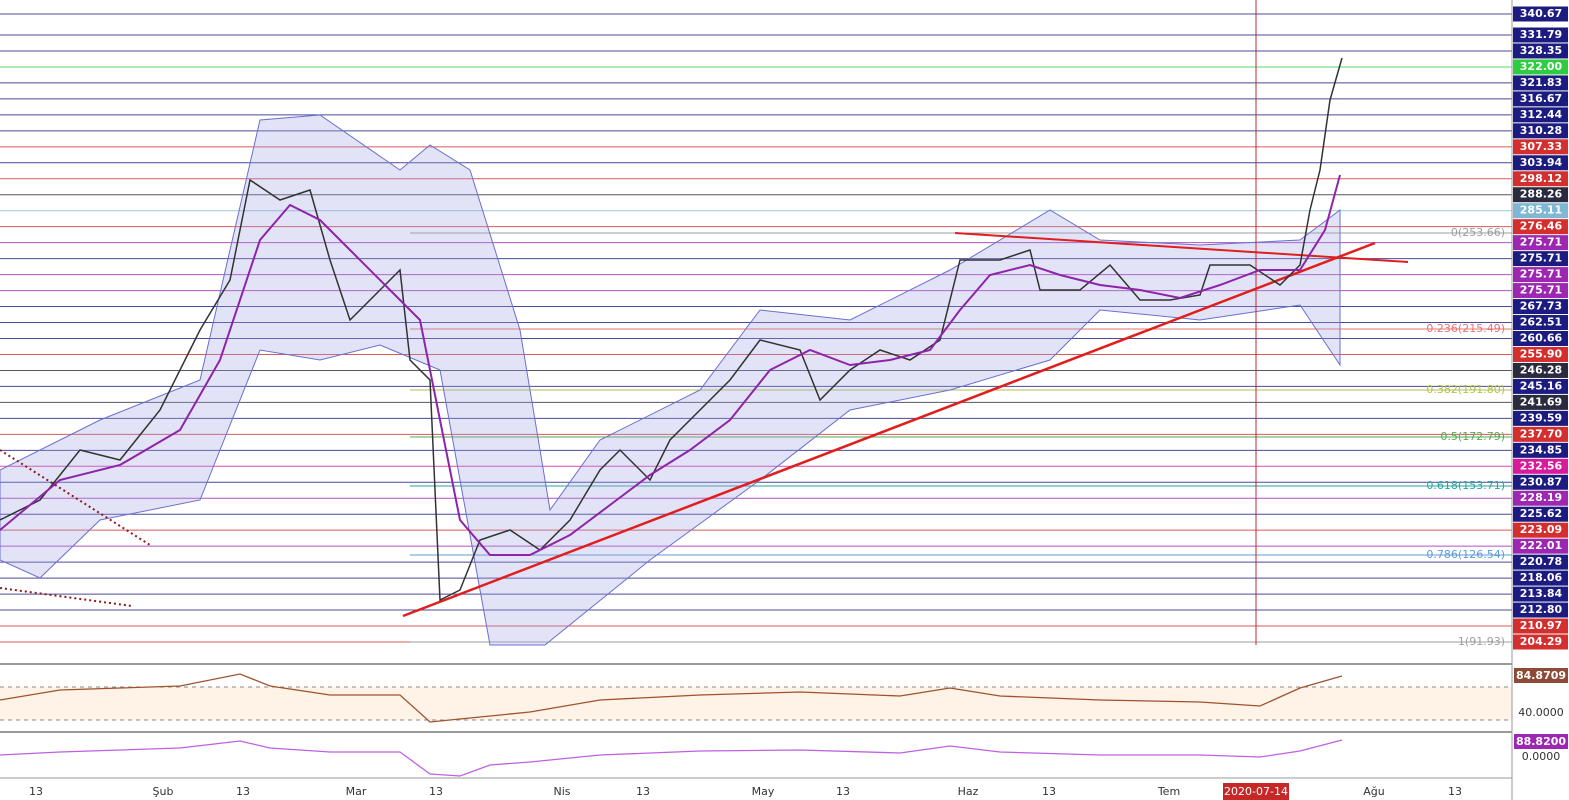 The image size is (1569, 800). I want to click on time-label: Haz, so click(968, 791).